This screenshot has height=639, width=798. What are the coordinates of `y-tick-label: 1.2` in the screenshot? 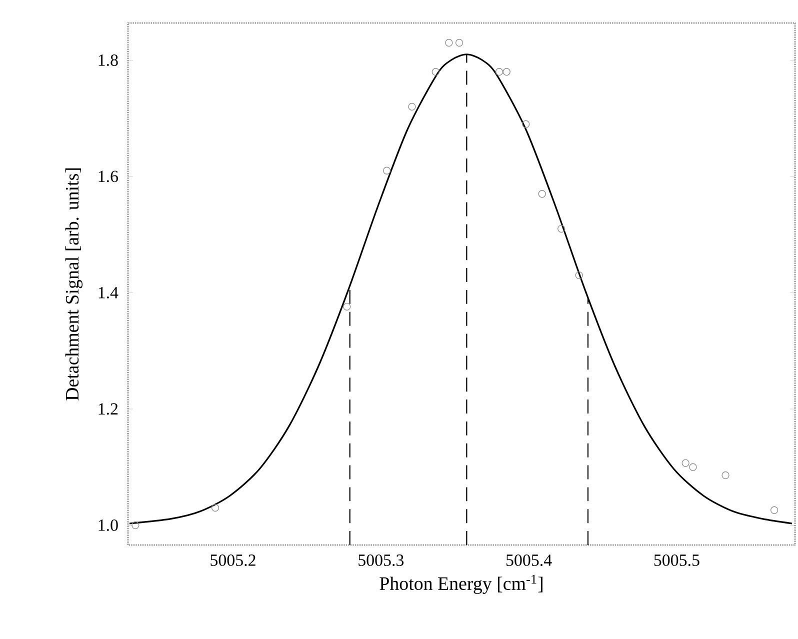 It's located at (108, 409).